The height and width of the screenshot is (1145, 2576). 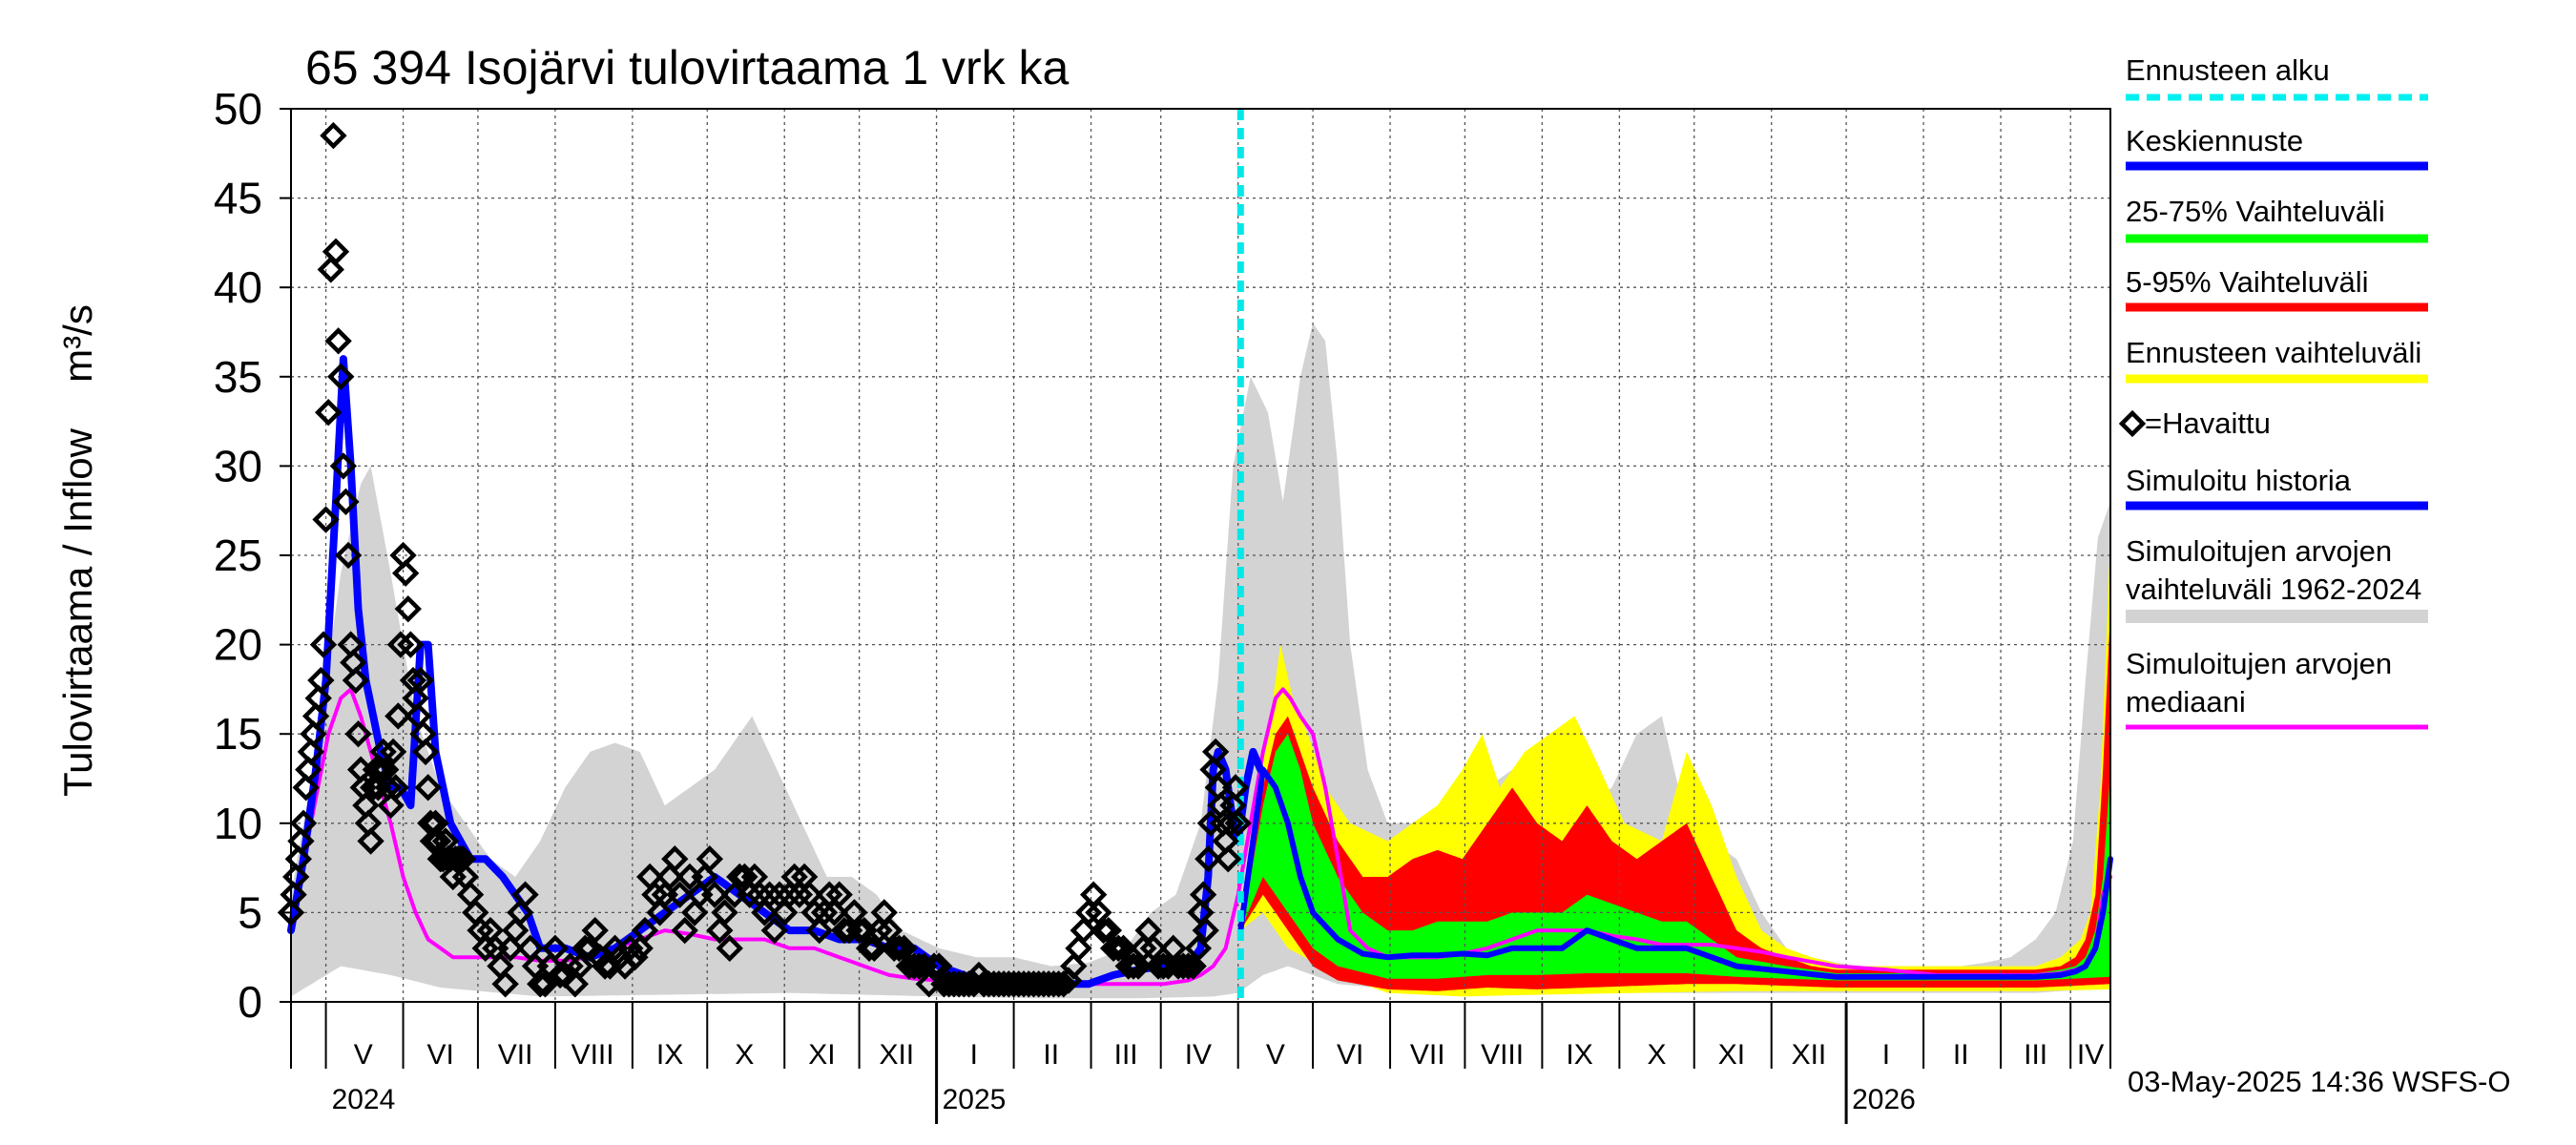 What do you see at coordinates (1579, 1055) in the screenshot?
I see `x-month-label: IX` at bounding box center [1579, 1055].